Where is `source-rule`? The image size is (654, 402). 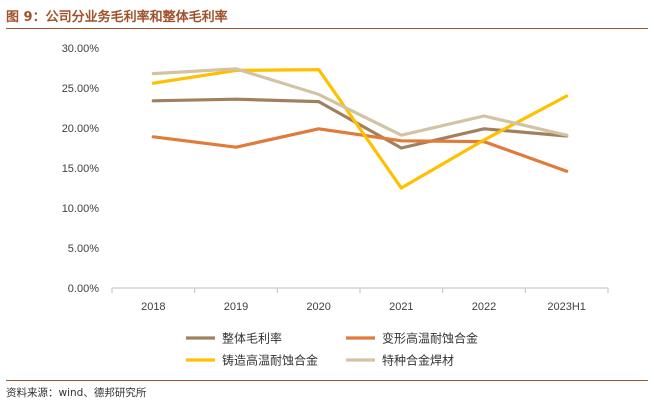 source-rule is located at coordinates (327, 380).